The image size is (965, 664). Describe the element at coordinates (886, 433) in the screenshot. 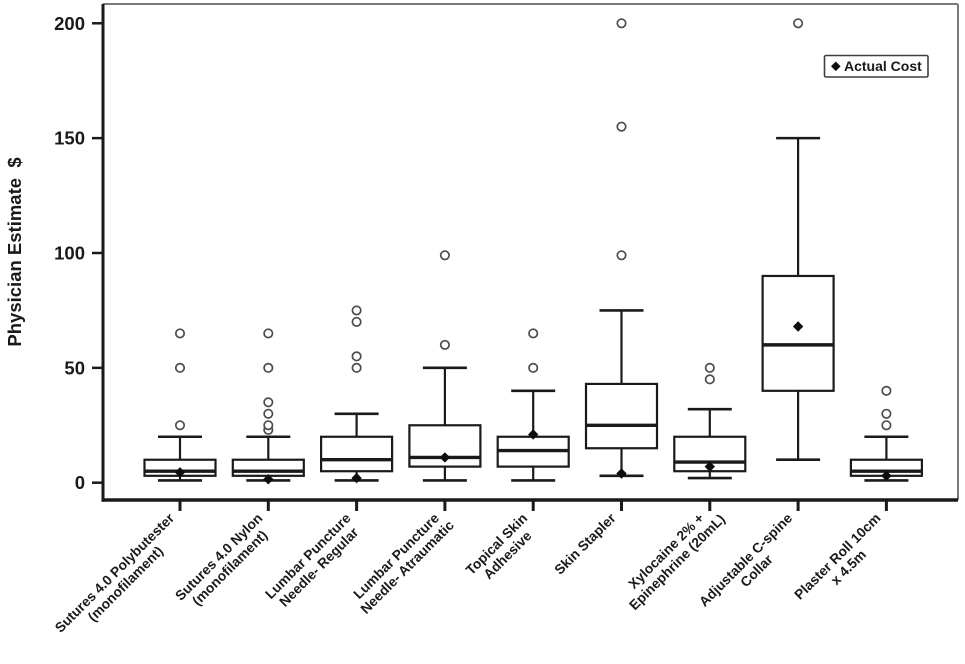

I see `boxplot-plaster-roll-10cm-x-4-5m` at that location.